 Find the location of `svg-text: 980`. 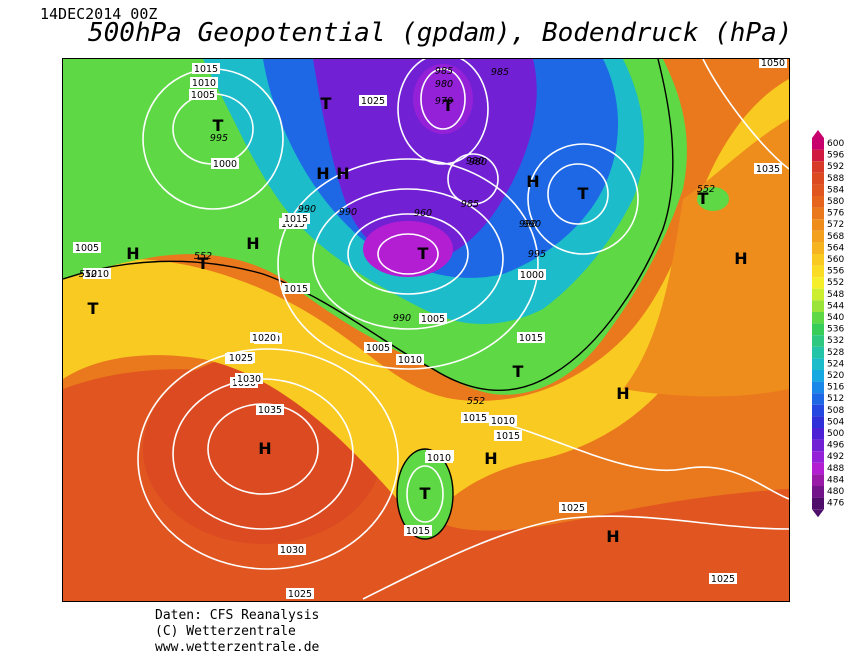

svg-text: 980 is located at coordinates (478, 162).